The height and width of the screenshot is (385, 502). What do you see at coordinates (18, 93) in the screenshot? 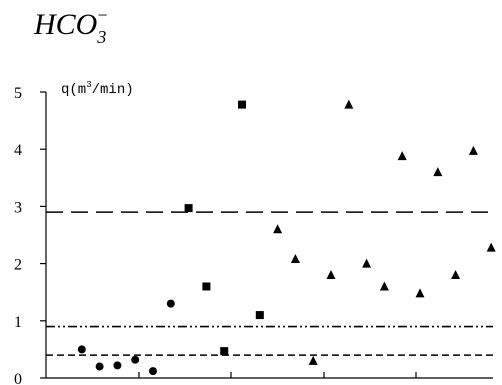
I see `y-tick-label: 5` at bounding box center [18, 93].